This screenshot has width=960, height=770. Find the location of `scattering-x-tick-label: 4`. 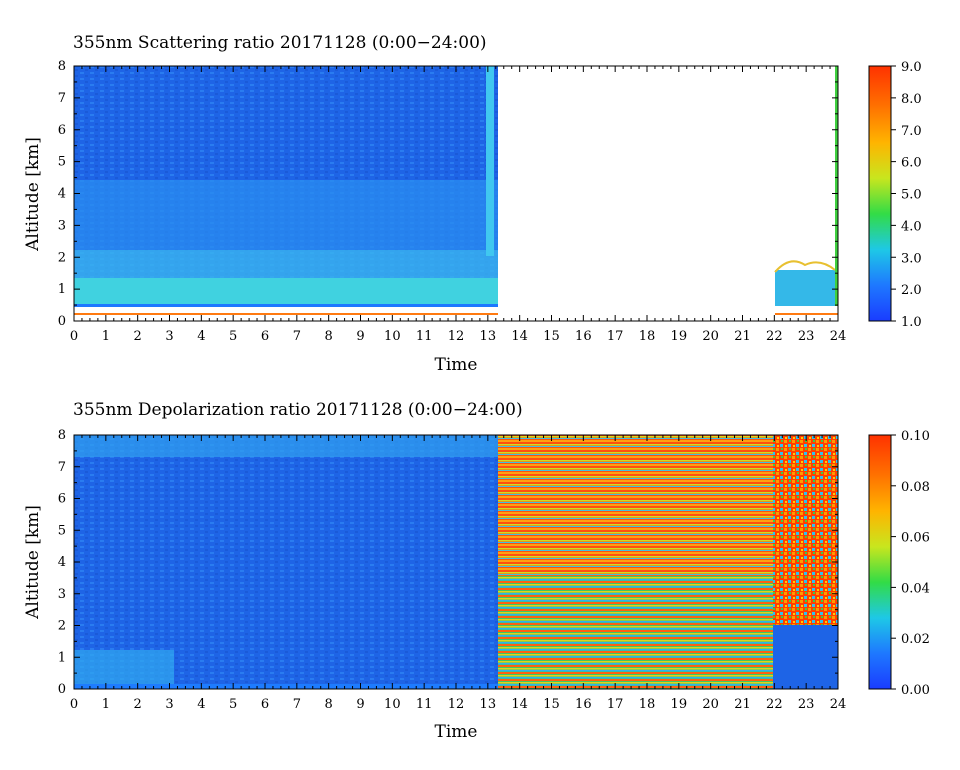

scattering-x-tick-label: 4 is located at coordinates (201, 336).